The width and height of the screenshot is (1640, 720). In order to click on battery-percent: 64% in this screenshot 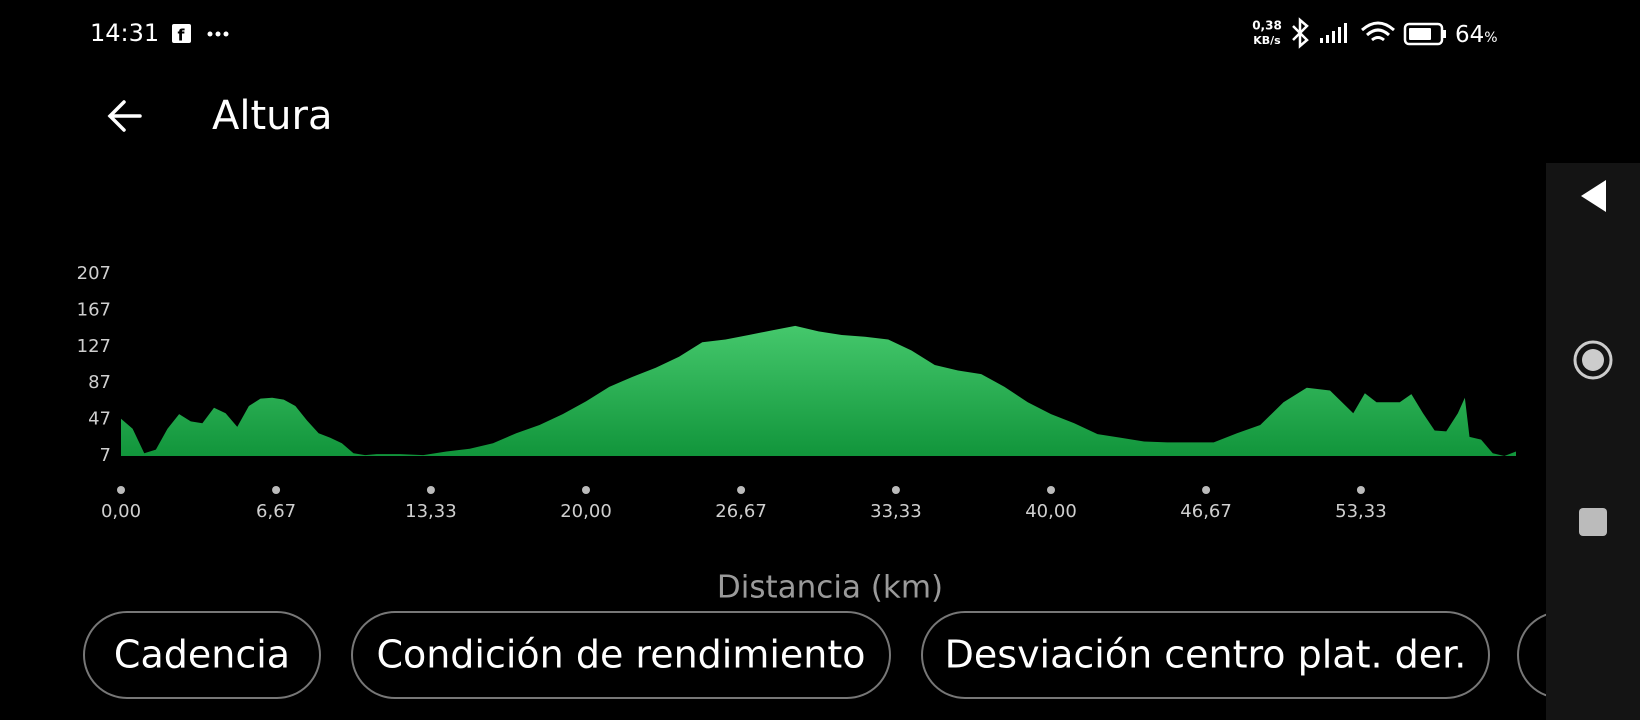, I will do `click(1476, 35)`.